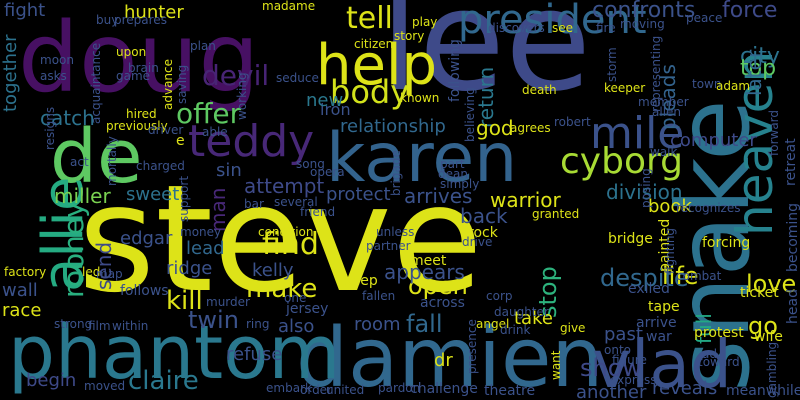  What do you see at coordinates (146, 238) in the screenshot?
I see `word-edgar: edgar` at bounding box center [146, 238].